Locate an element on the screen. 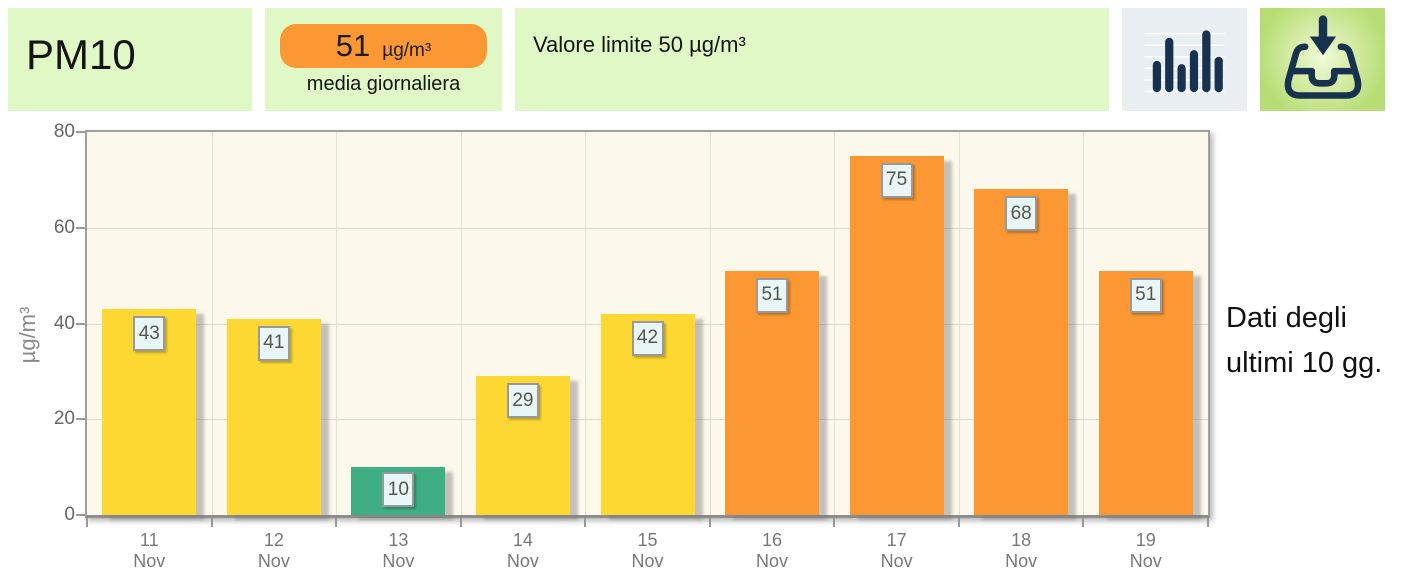 This screenshot has width=1404, height=579. bar: 43 is located at coordinates (149, 412).